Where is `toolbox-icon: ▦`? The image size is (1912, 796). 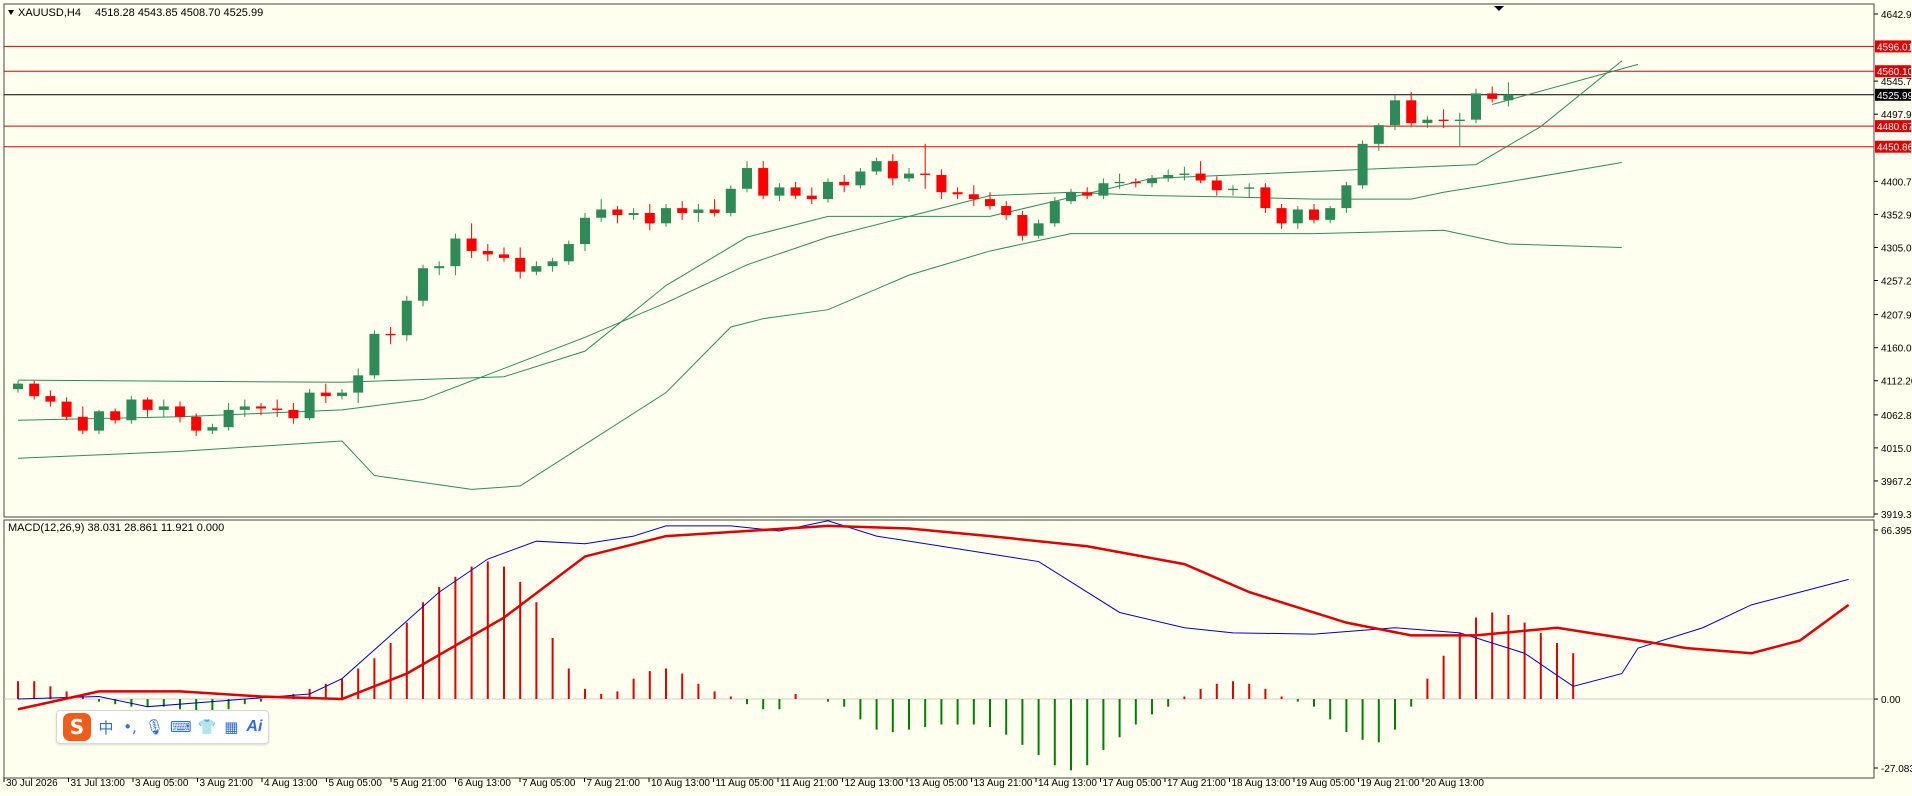 toolbox-icon: ▦ is located at coordinates (231, 727).